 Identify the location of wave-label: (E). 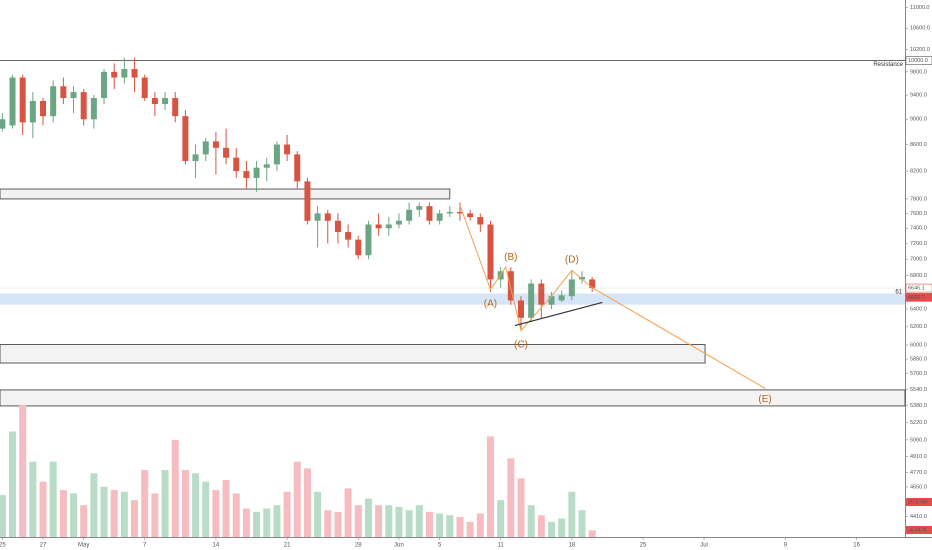
(764, 399).